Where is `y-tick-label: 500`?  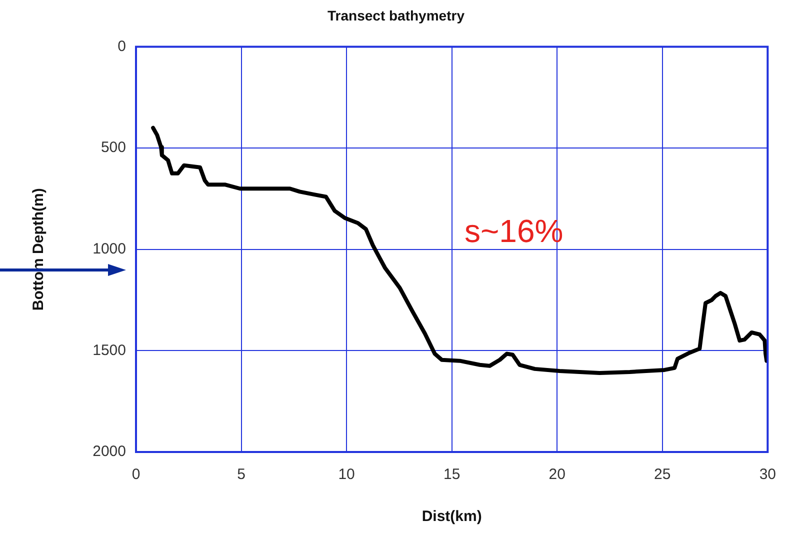
y-tick-label: 500 is located at coordinates (113, 147).